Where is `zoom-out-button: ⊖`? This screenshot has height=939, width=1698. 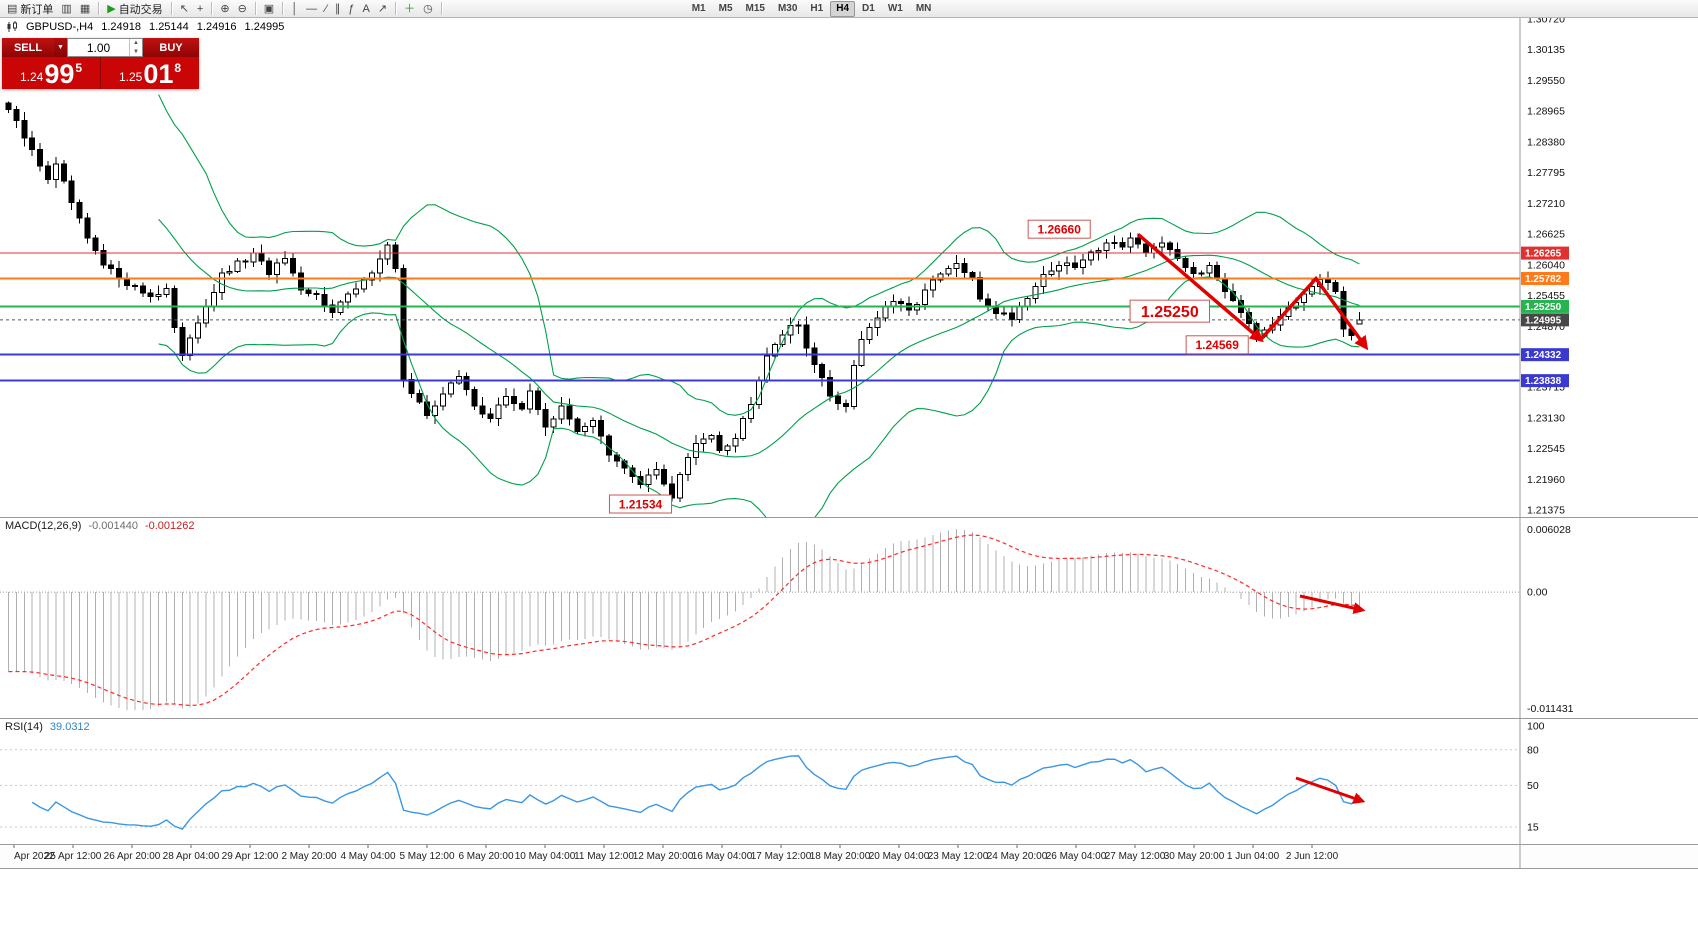
zoom-out-button: ⊖ is located at coordinates (242, 9).